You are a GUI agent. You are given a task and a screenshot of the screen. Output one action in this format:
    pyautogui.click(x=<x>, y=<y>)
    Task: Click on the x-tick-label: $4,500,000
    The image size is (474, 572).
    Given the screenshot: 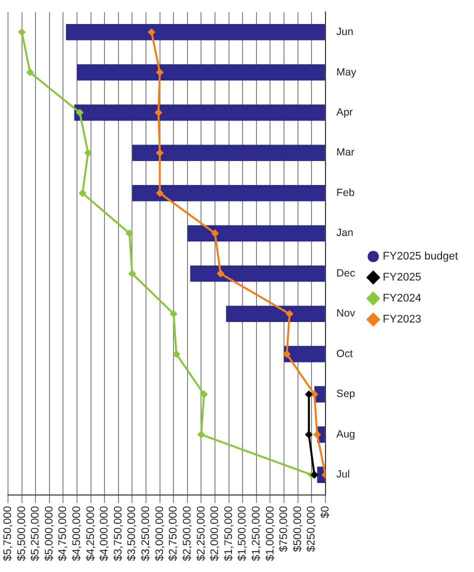 What is the action you would take?
    pyautogui.click(x=77, y=534)
    